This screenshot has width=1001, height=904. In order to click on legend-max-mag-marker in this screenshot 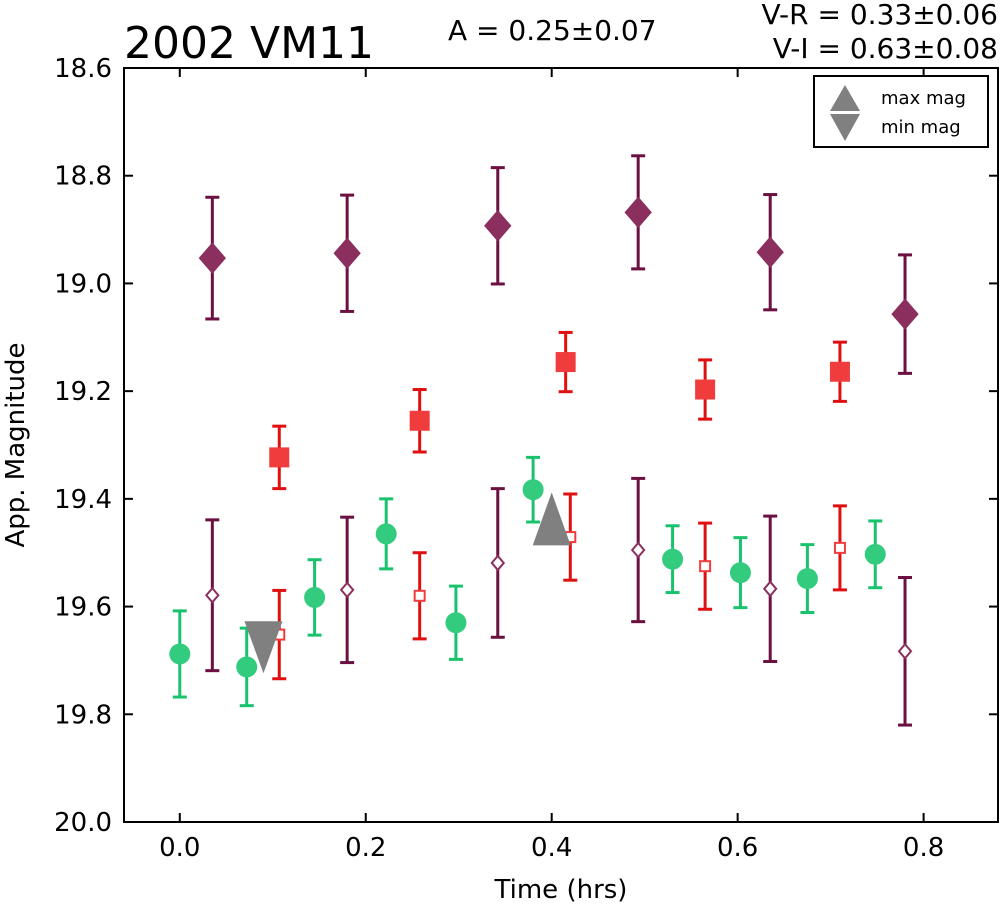, I will do `click(845, 98)`.